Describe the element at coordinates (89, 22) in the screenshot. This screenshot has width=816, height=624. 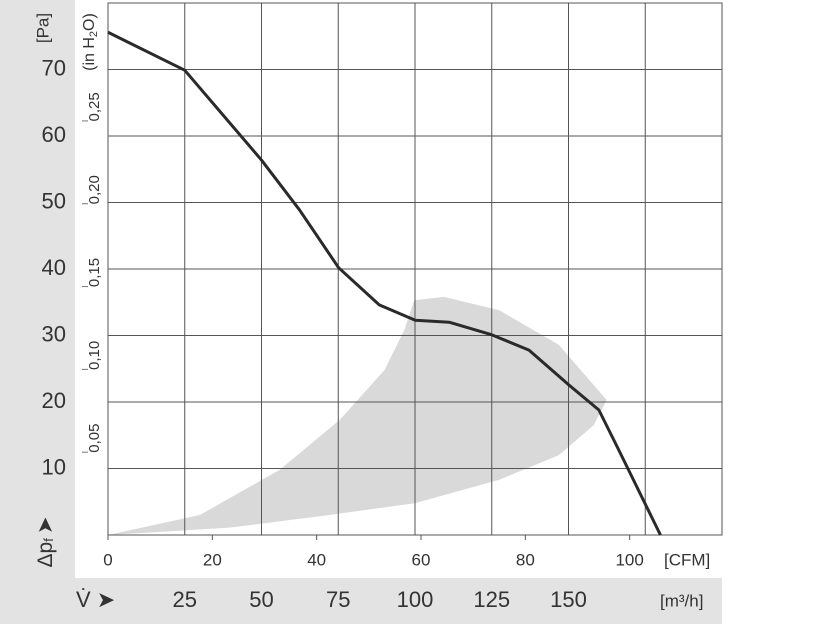
I see `y2-label-post: O)` at that location.